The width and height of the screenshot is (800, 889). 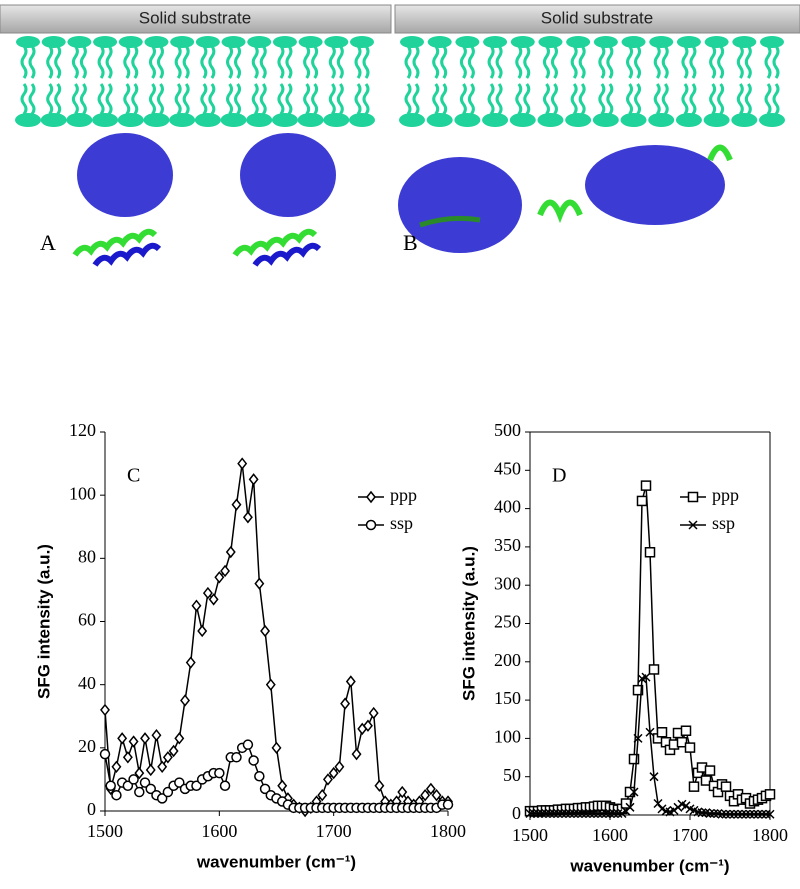 I want to click on y-tick-label: 60, so click(x=87, y=620).